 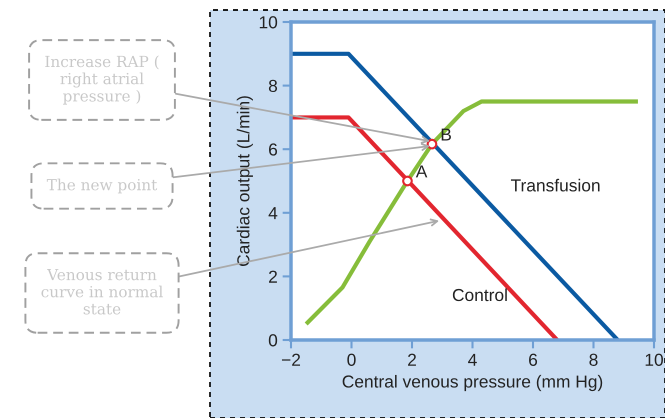 What do you see at coordinates (472, 360) in the screenshot?
I see `x-tick-label: 4` at bounding box center [472, 360].